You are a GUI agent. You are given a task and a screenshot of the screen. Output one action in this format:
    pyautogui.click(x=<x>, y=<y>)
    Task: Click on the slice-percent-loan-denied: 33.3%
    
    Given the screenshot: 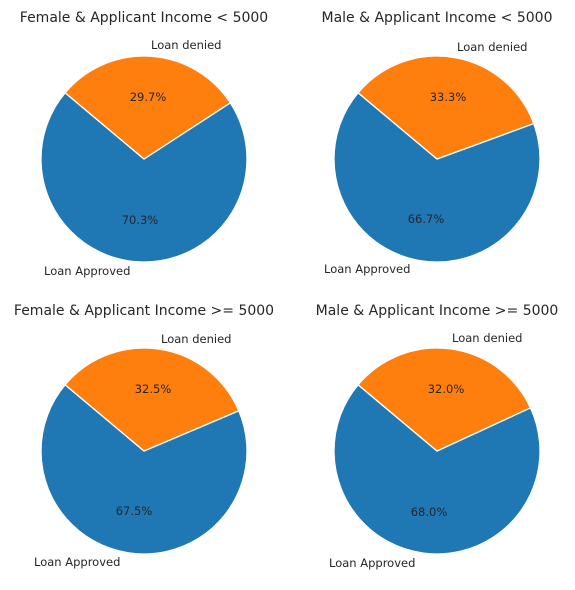 What is the action you would take?
    pyautogui.click(x=448, y=97)
    